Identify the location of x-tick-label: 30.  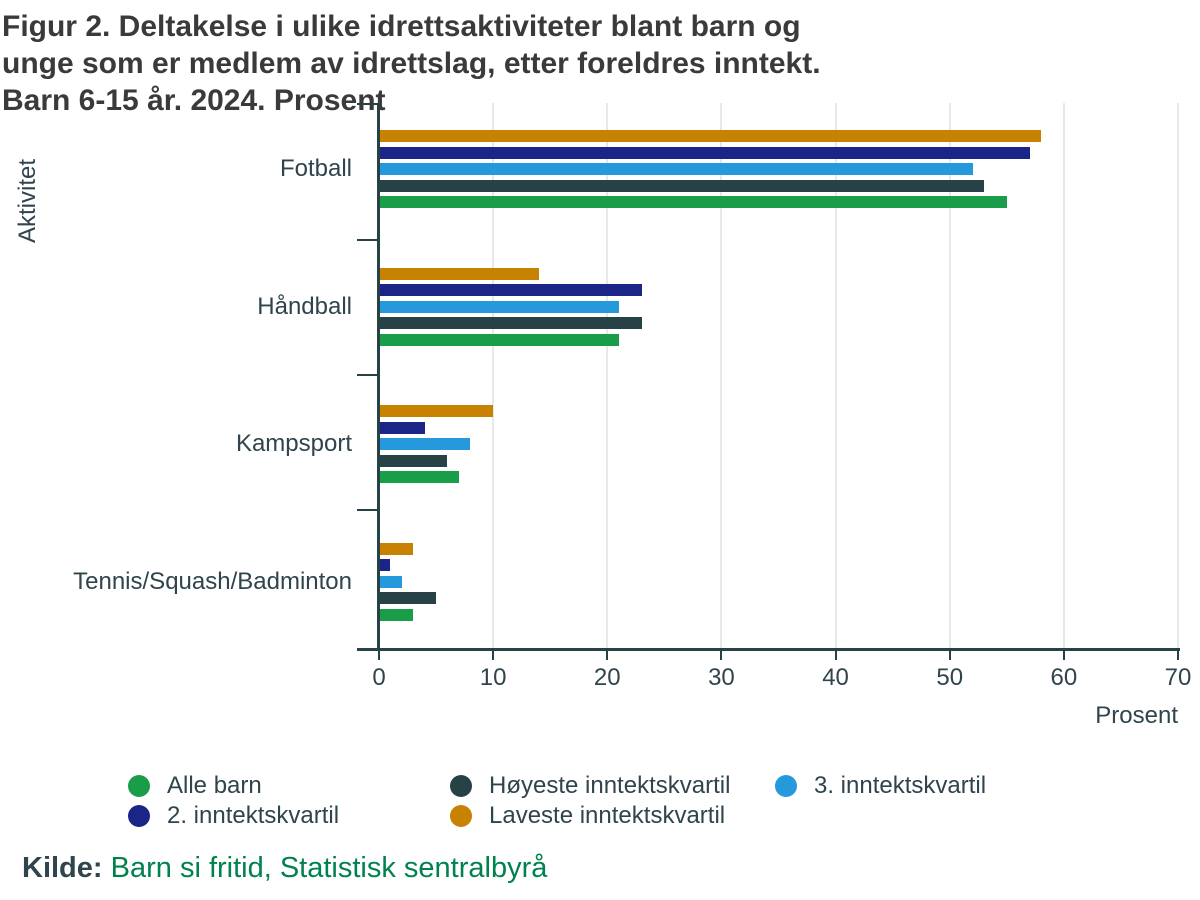
(721, 677).